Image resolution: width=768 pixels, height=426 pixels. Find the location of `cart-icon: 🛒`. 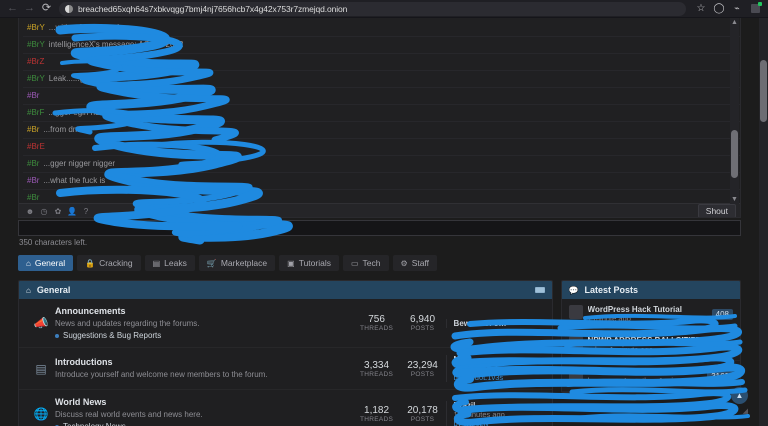

cart-icon: 🛒 is located at coordinates (211, 263).